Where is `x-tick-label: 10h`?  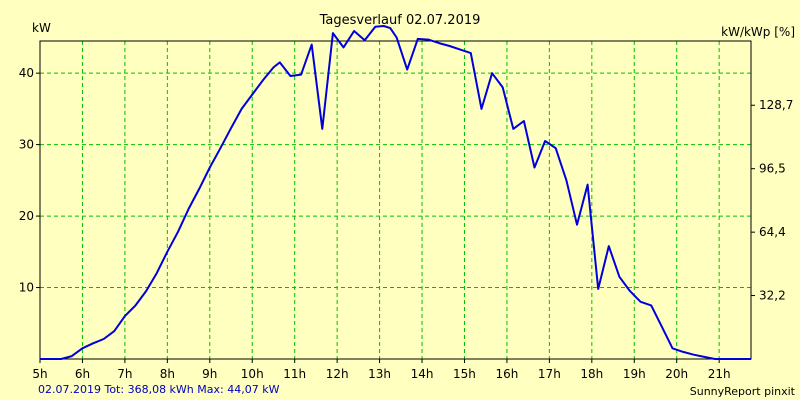
x-tick-label: 10h is located at coordinates (252, 374).